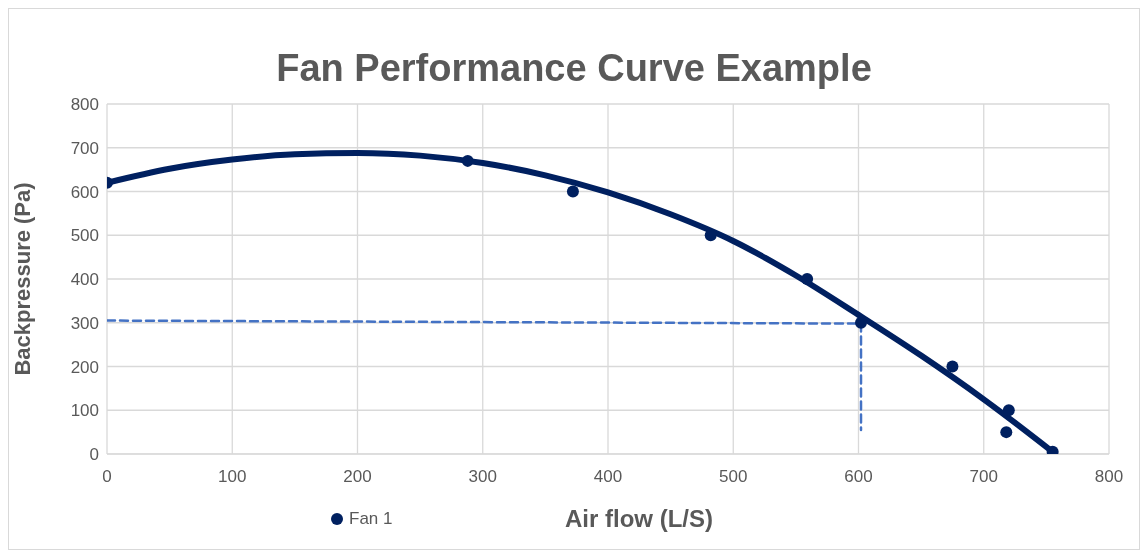 This screenshot has width=1146, height=555. What do you see at coordinates (733, 477) in the screenshot?
I see `x-tick-label: 500` at bounding box center [733, 477].